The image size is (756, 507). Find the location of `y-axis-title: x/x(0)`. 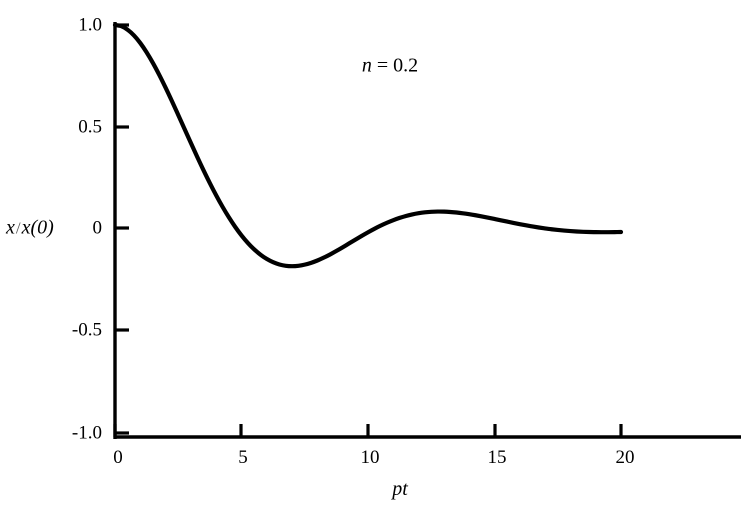

y-axis-title: x/x(0) is located at coordinates (30, 228).